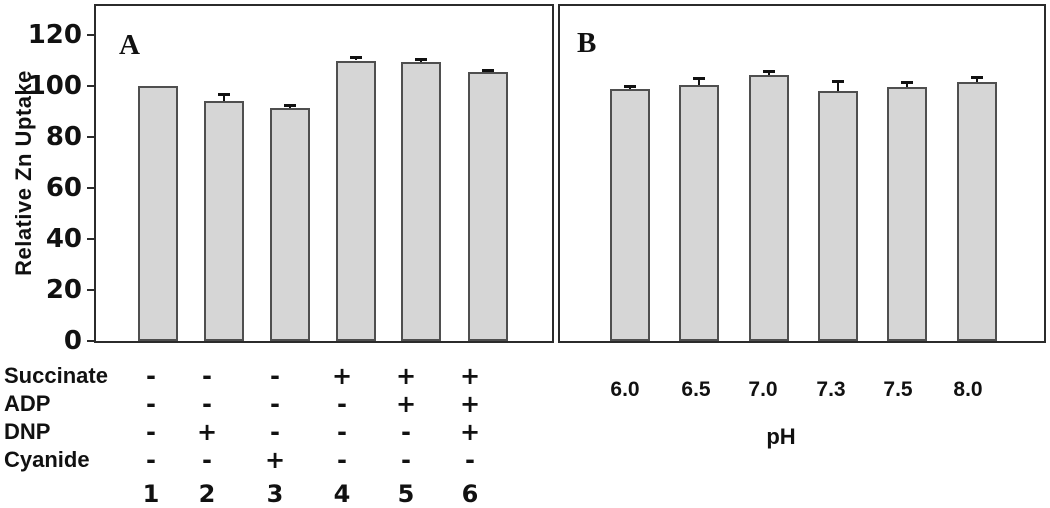 The width and height of the screenshot is (1050, 508). I want to click on condition-cyanide-lane-4: -, so click(342, 460).